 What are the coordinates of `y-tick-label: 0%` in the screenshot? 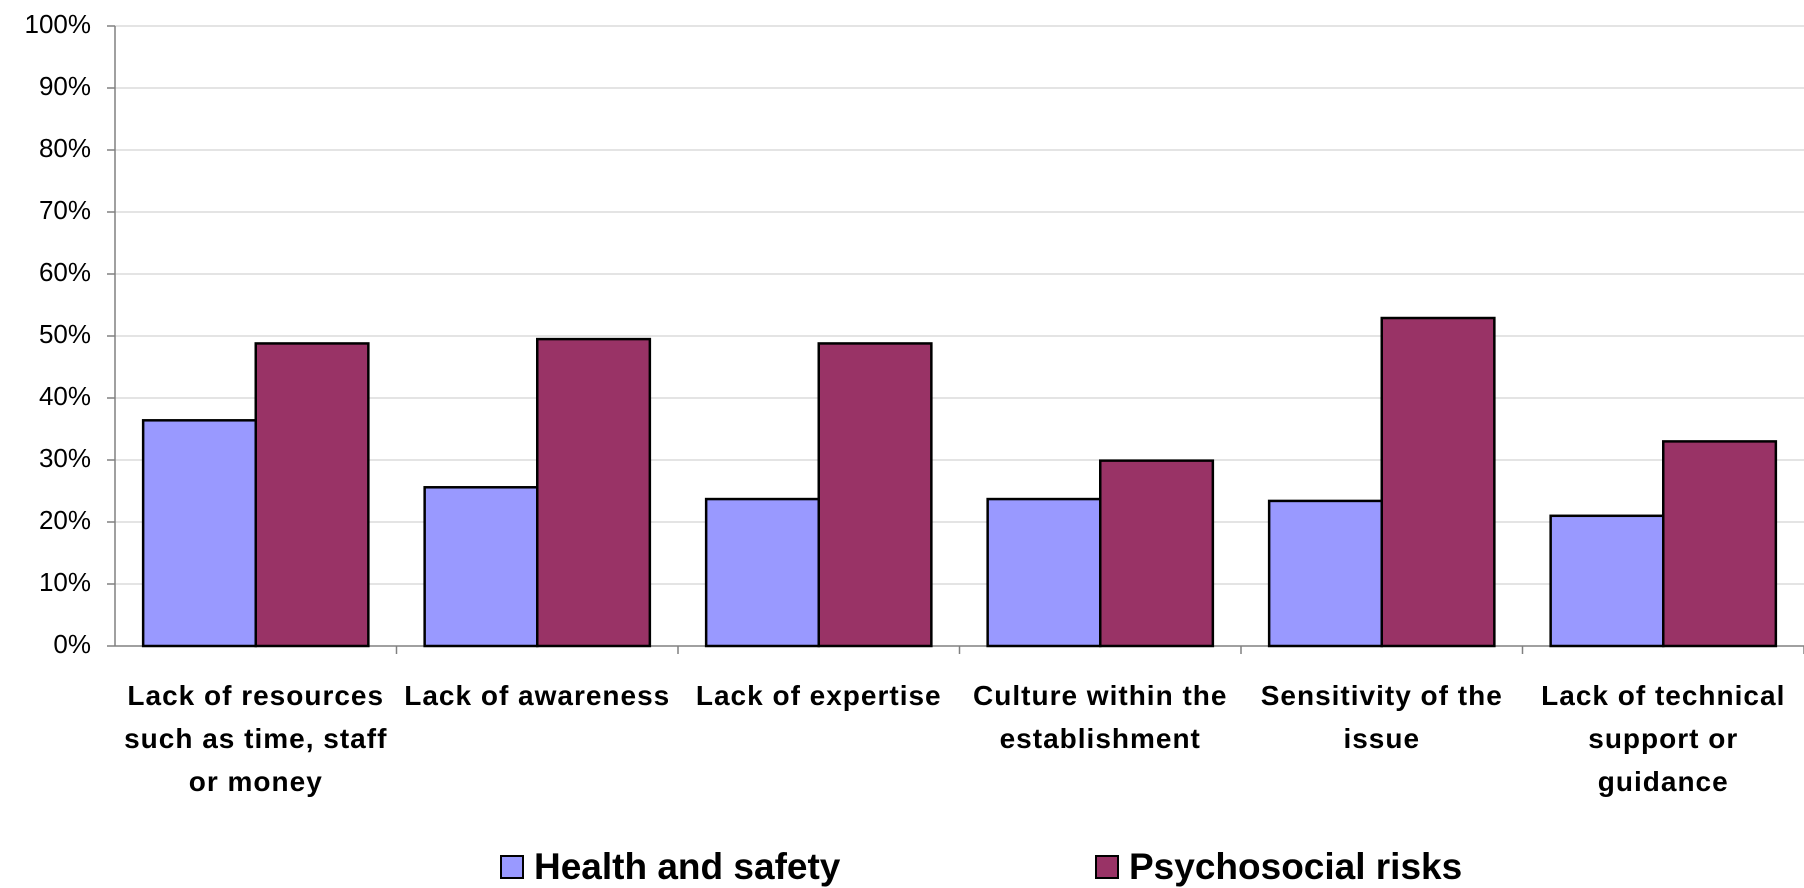 It's located at (72, 644).